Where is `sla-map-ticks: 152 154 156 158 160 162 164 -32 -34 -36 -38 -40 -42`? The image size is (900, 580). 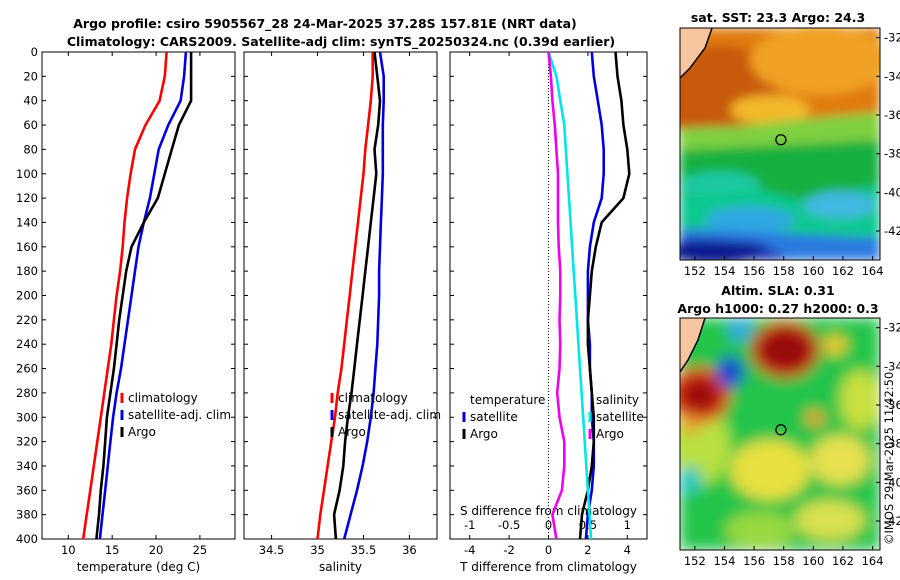
sla-map-ticks: 152 154 156 158 160 162 164 -32 -34 -36 -38 -40 -42 is located at coordinates (792, 444).